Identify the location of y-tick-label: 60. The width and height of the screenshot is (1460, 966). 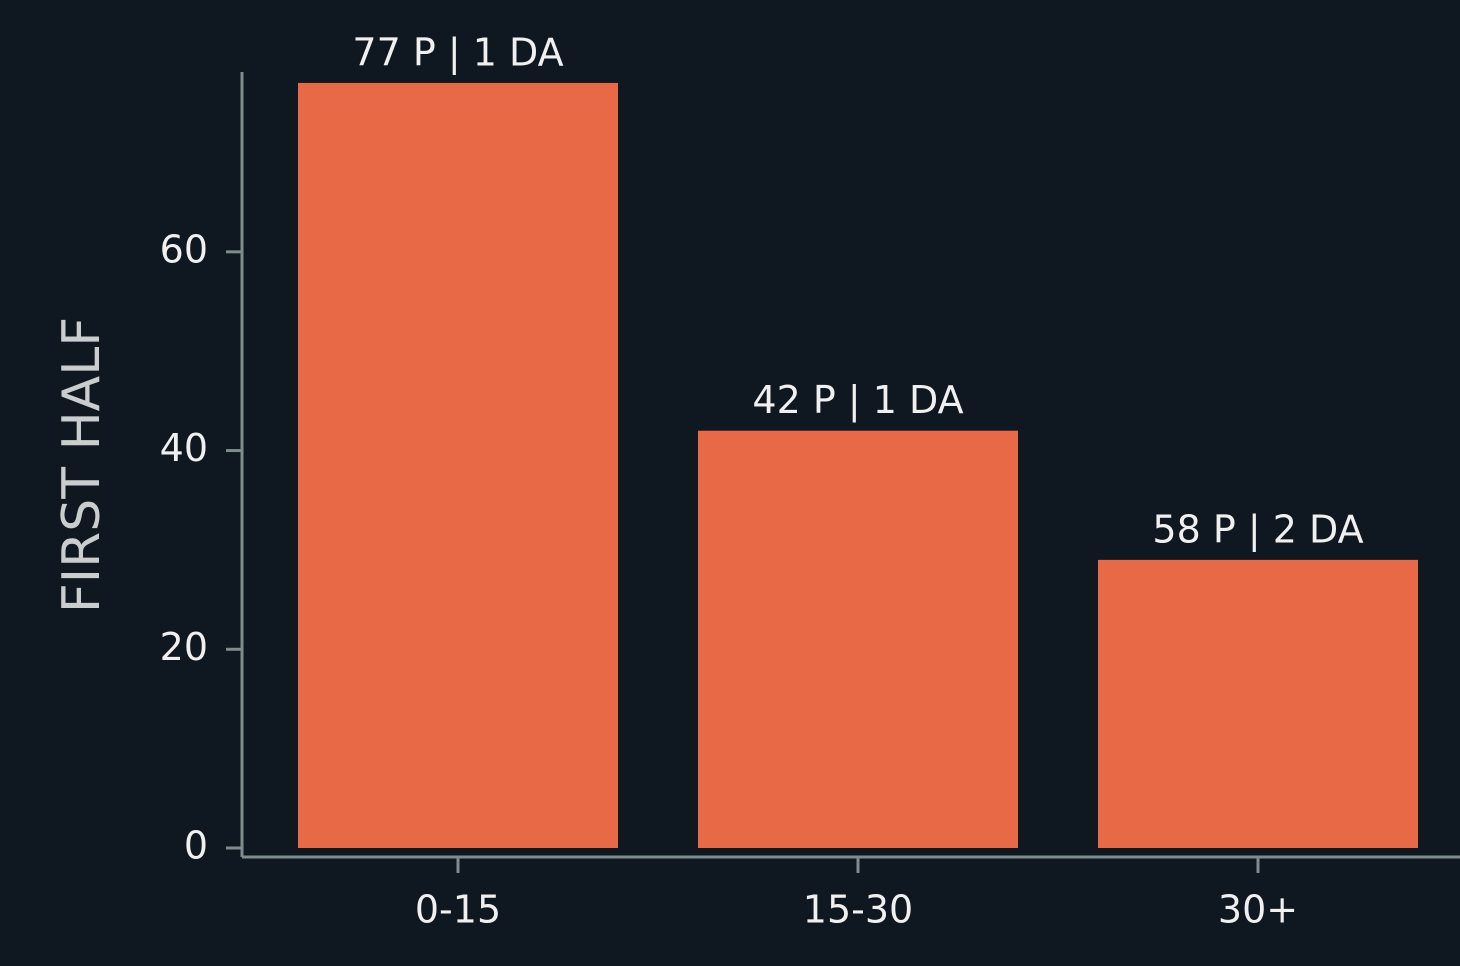
(184, 249).